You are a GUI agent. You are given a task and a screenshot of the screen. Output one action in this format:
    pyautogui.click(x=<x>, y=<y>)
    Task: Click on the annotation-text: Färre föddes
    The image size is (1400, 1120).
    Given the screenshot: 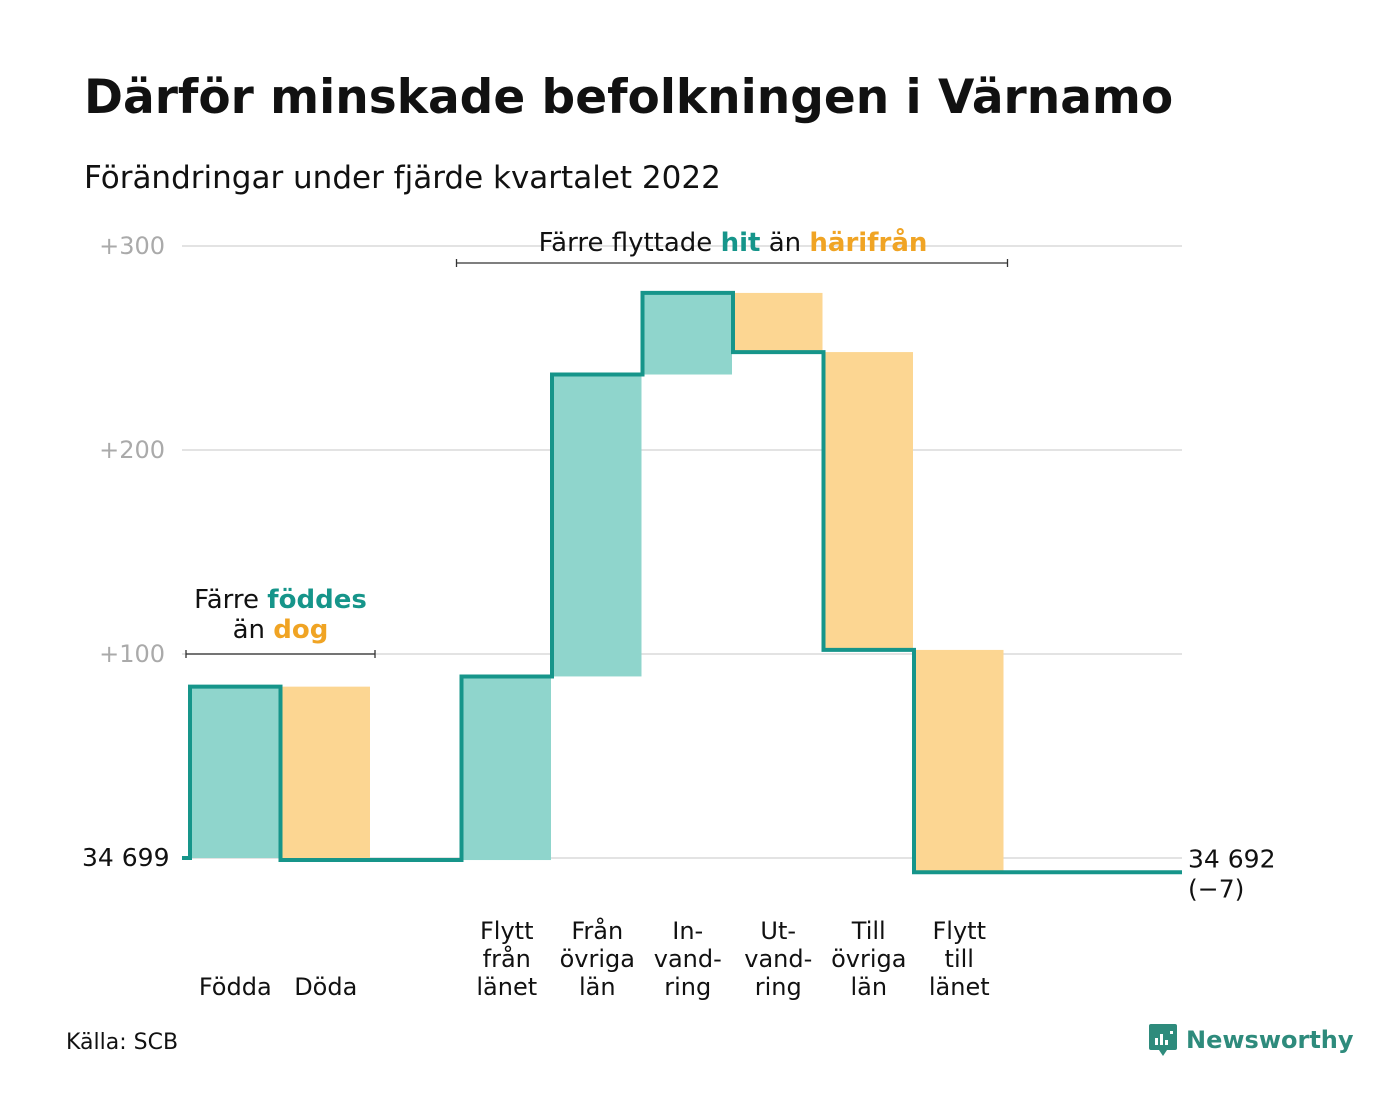 What is the action you would take?
    pyautogui.click(x=280, y=600)
    